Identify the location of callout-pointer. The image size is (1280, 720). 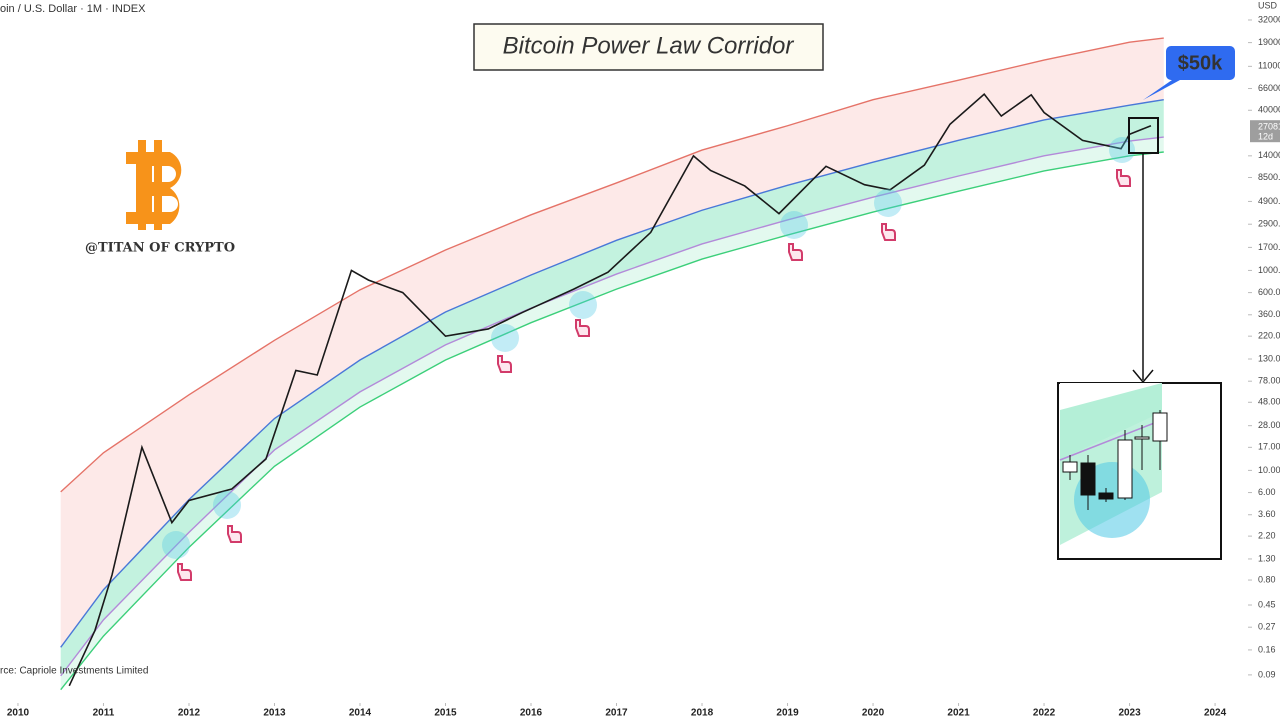
(1161, 90).